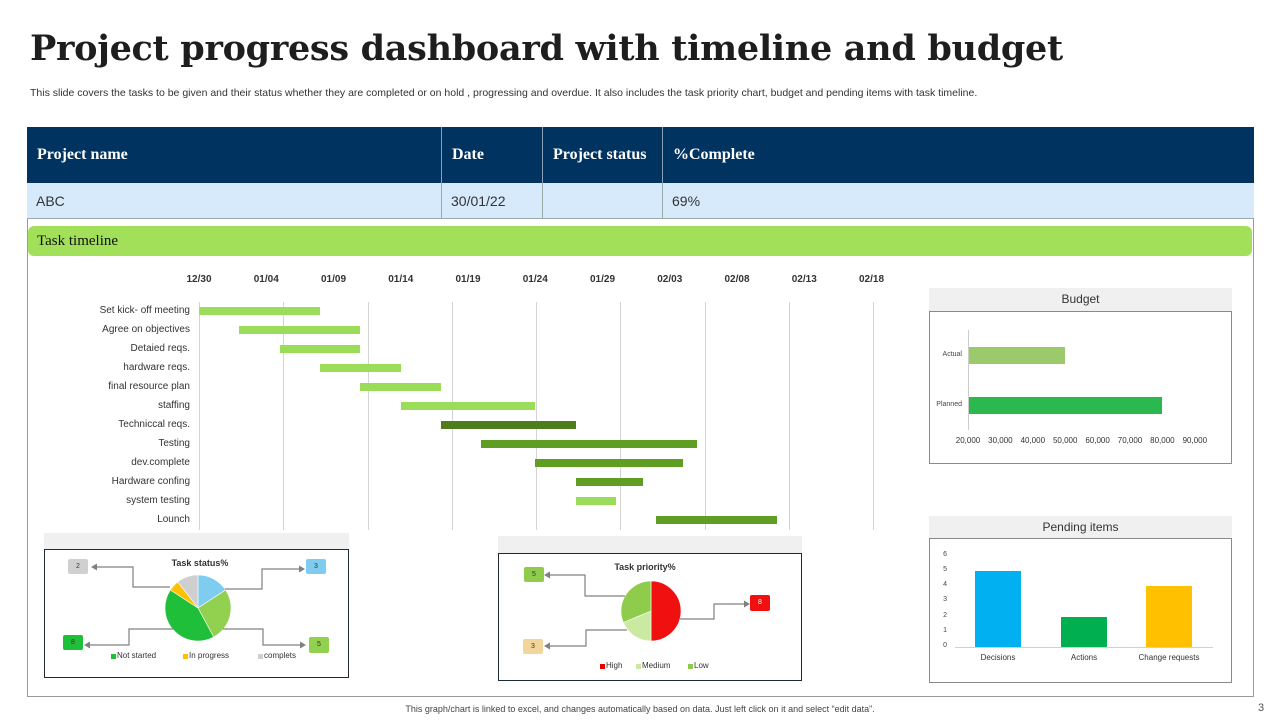 The image size is (1280, 720). Describe the element at coordinates (670, 279) in the screenshot. I see `gantt-date-label: 02/03` at that location.